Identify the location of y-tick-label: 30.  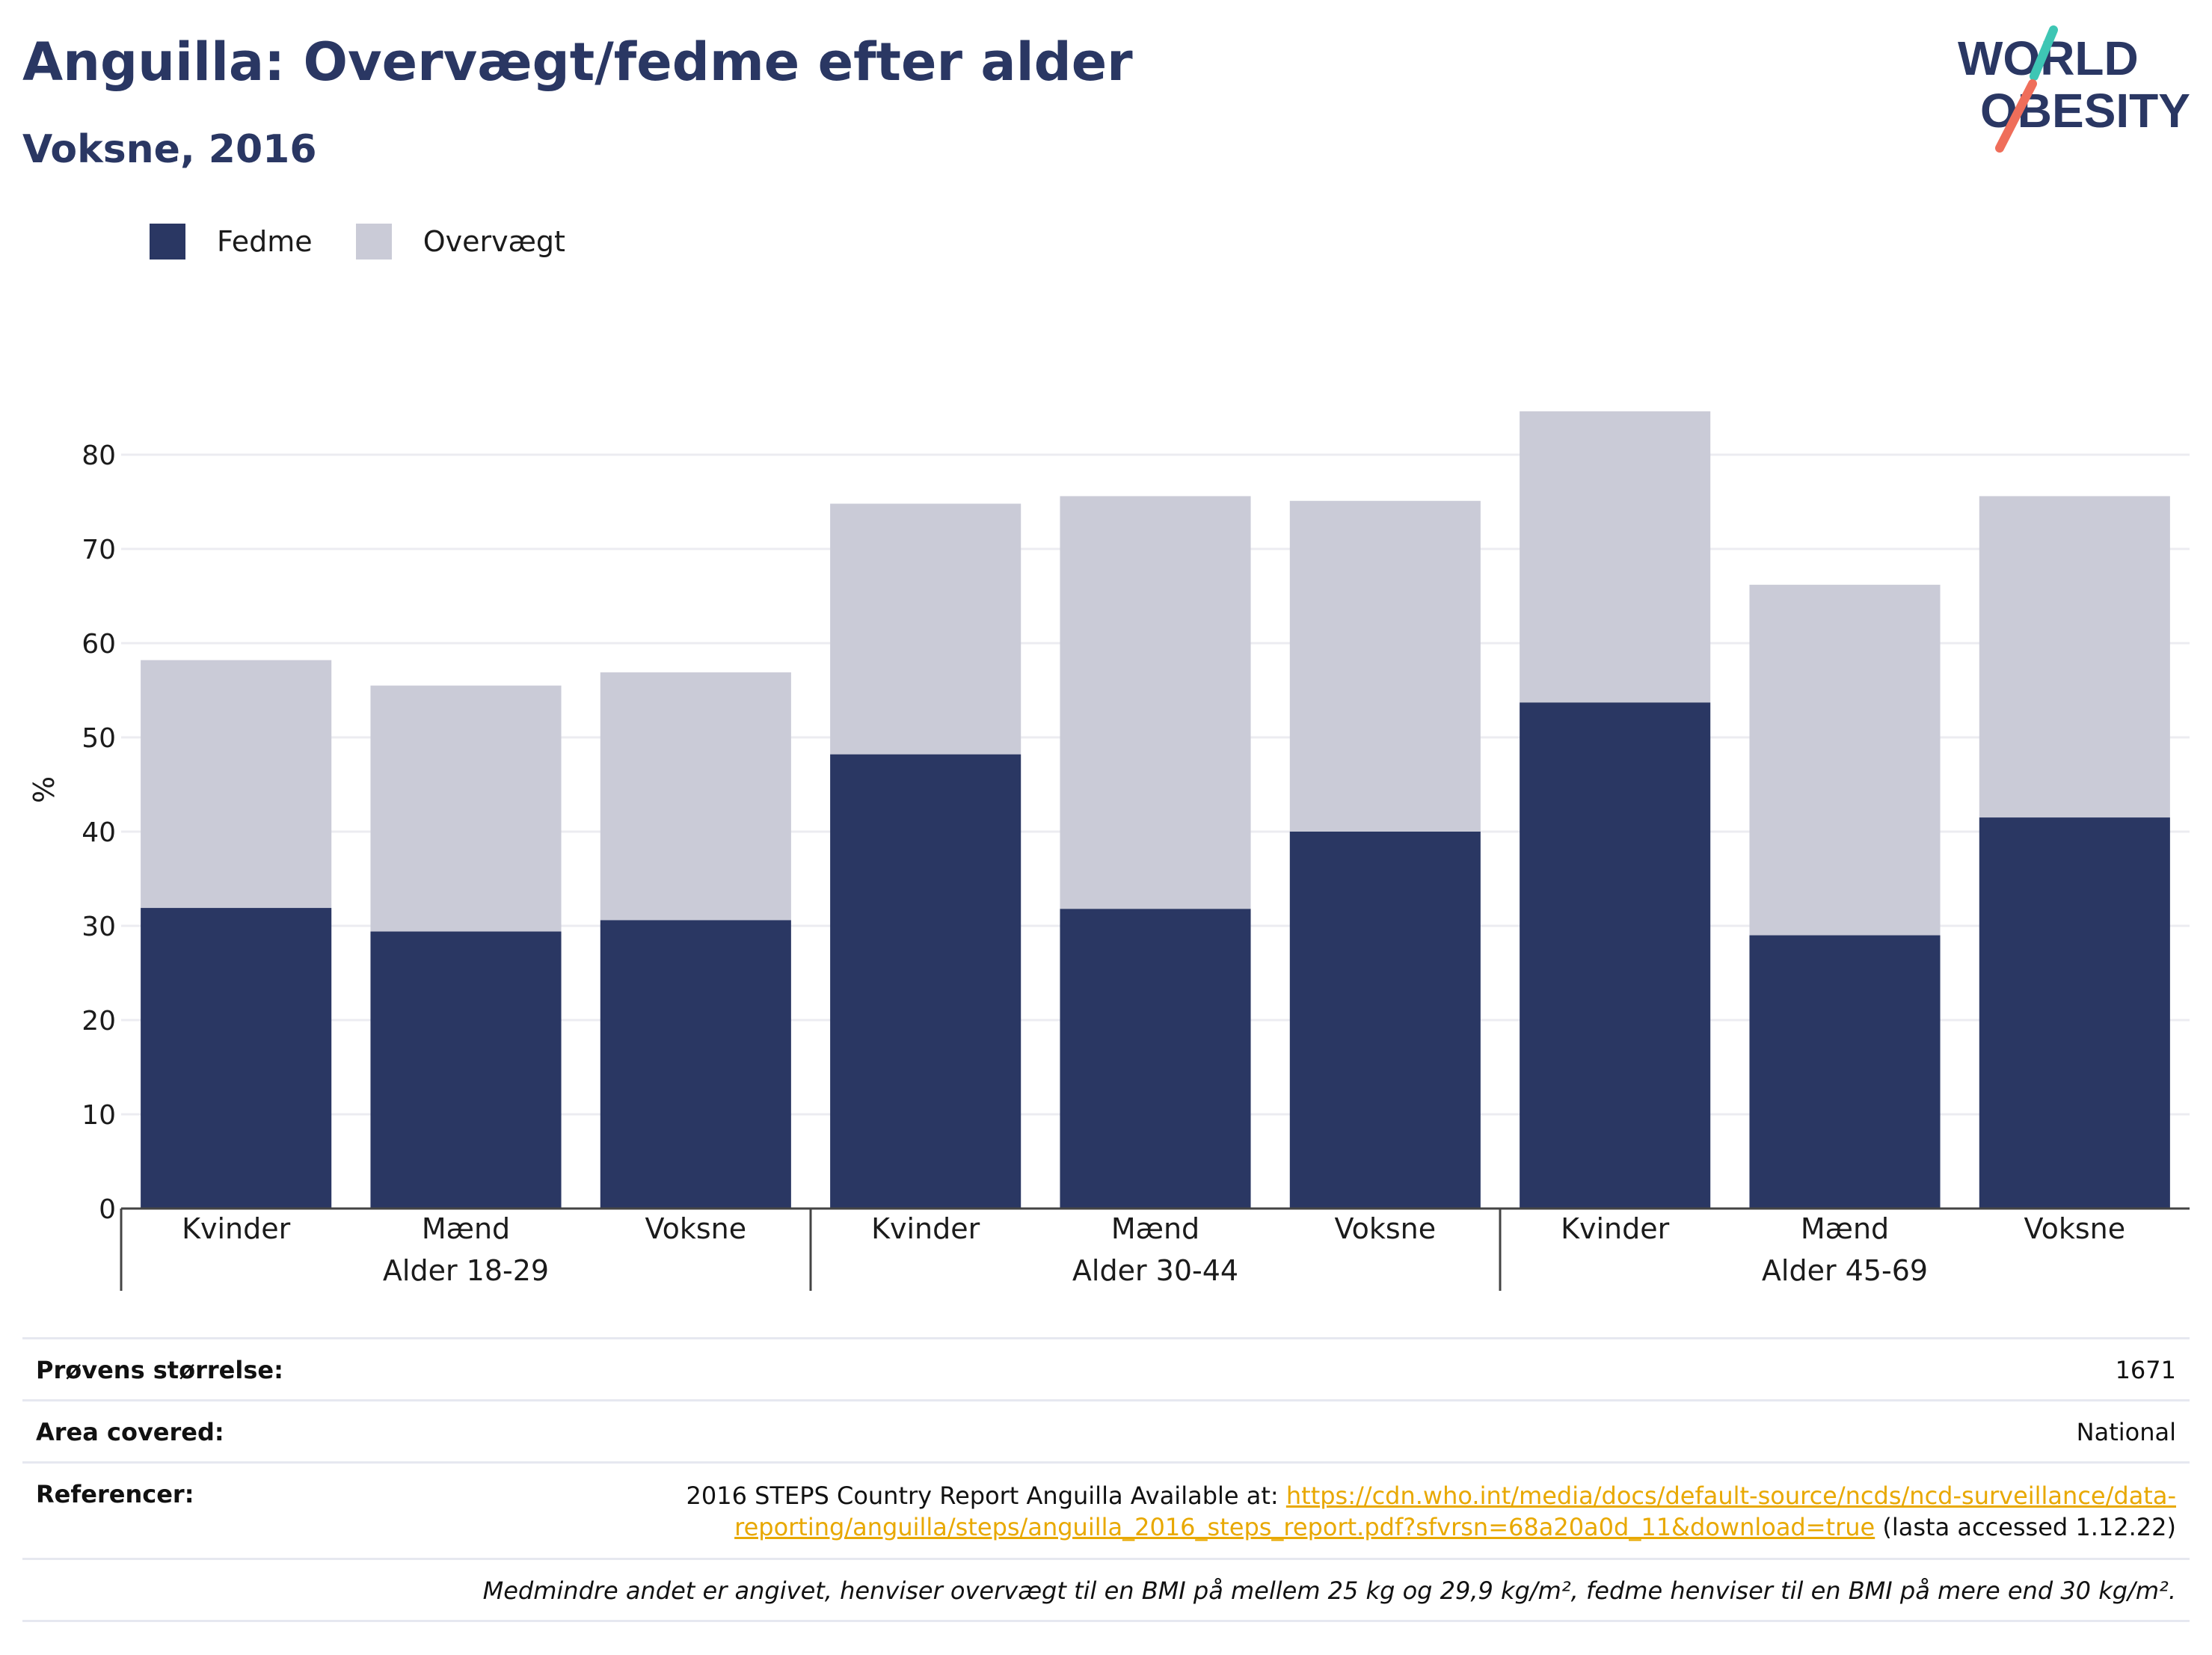
(99, 927).